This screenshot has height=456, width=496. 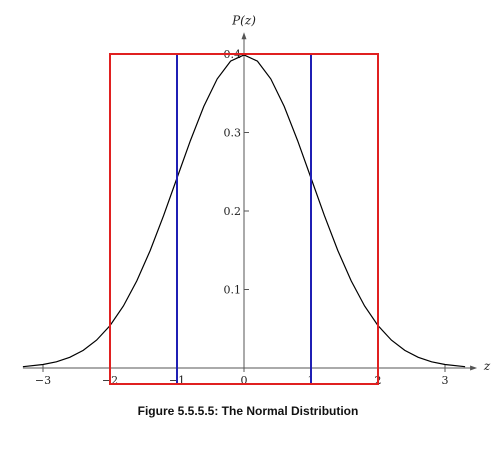 What do you see at coordinates (233, 211) in the screenshot?
I see `y-tick-label: 0.2` at bounding box center [233, 211].